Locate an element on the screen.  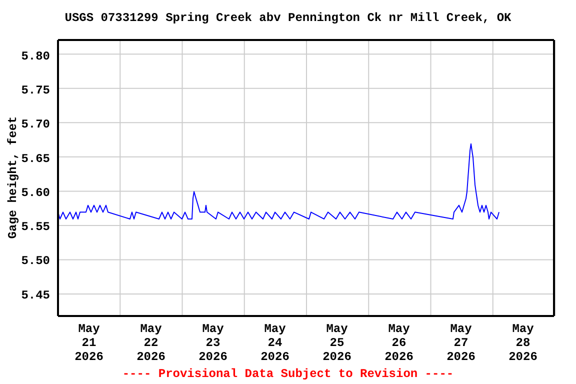
x-tick-label: May 25 2026 is located at coordinates (337, 343).